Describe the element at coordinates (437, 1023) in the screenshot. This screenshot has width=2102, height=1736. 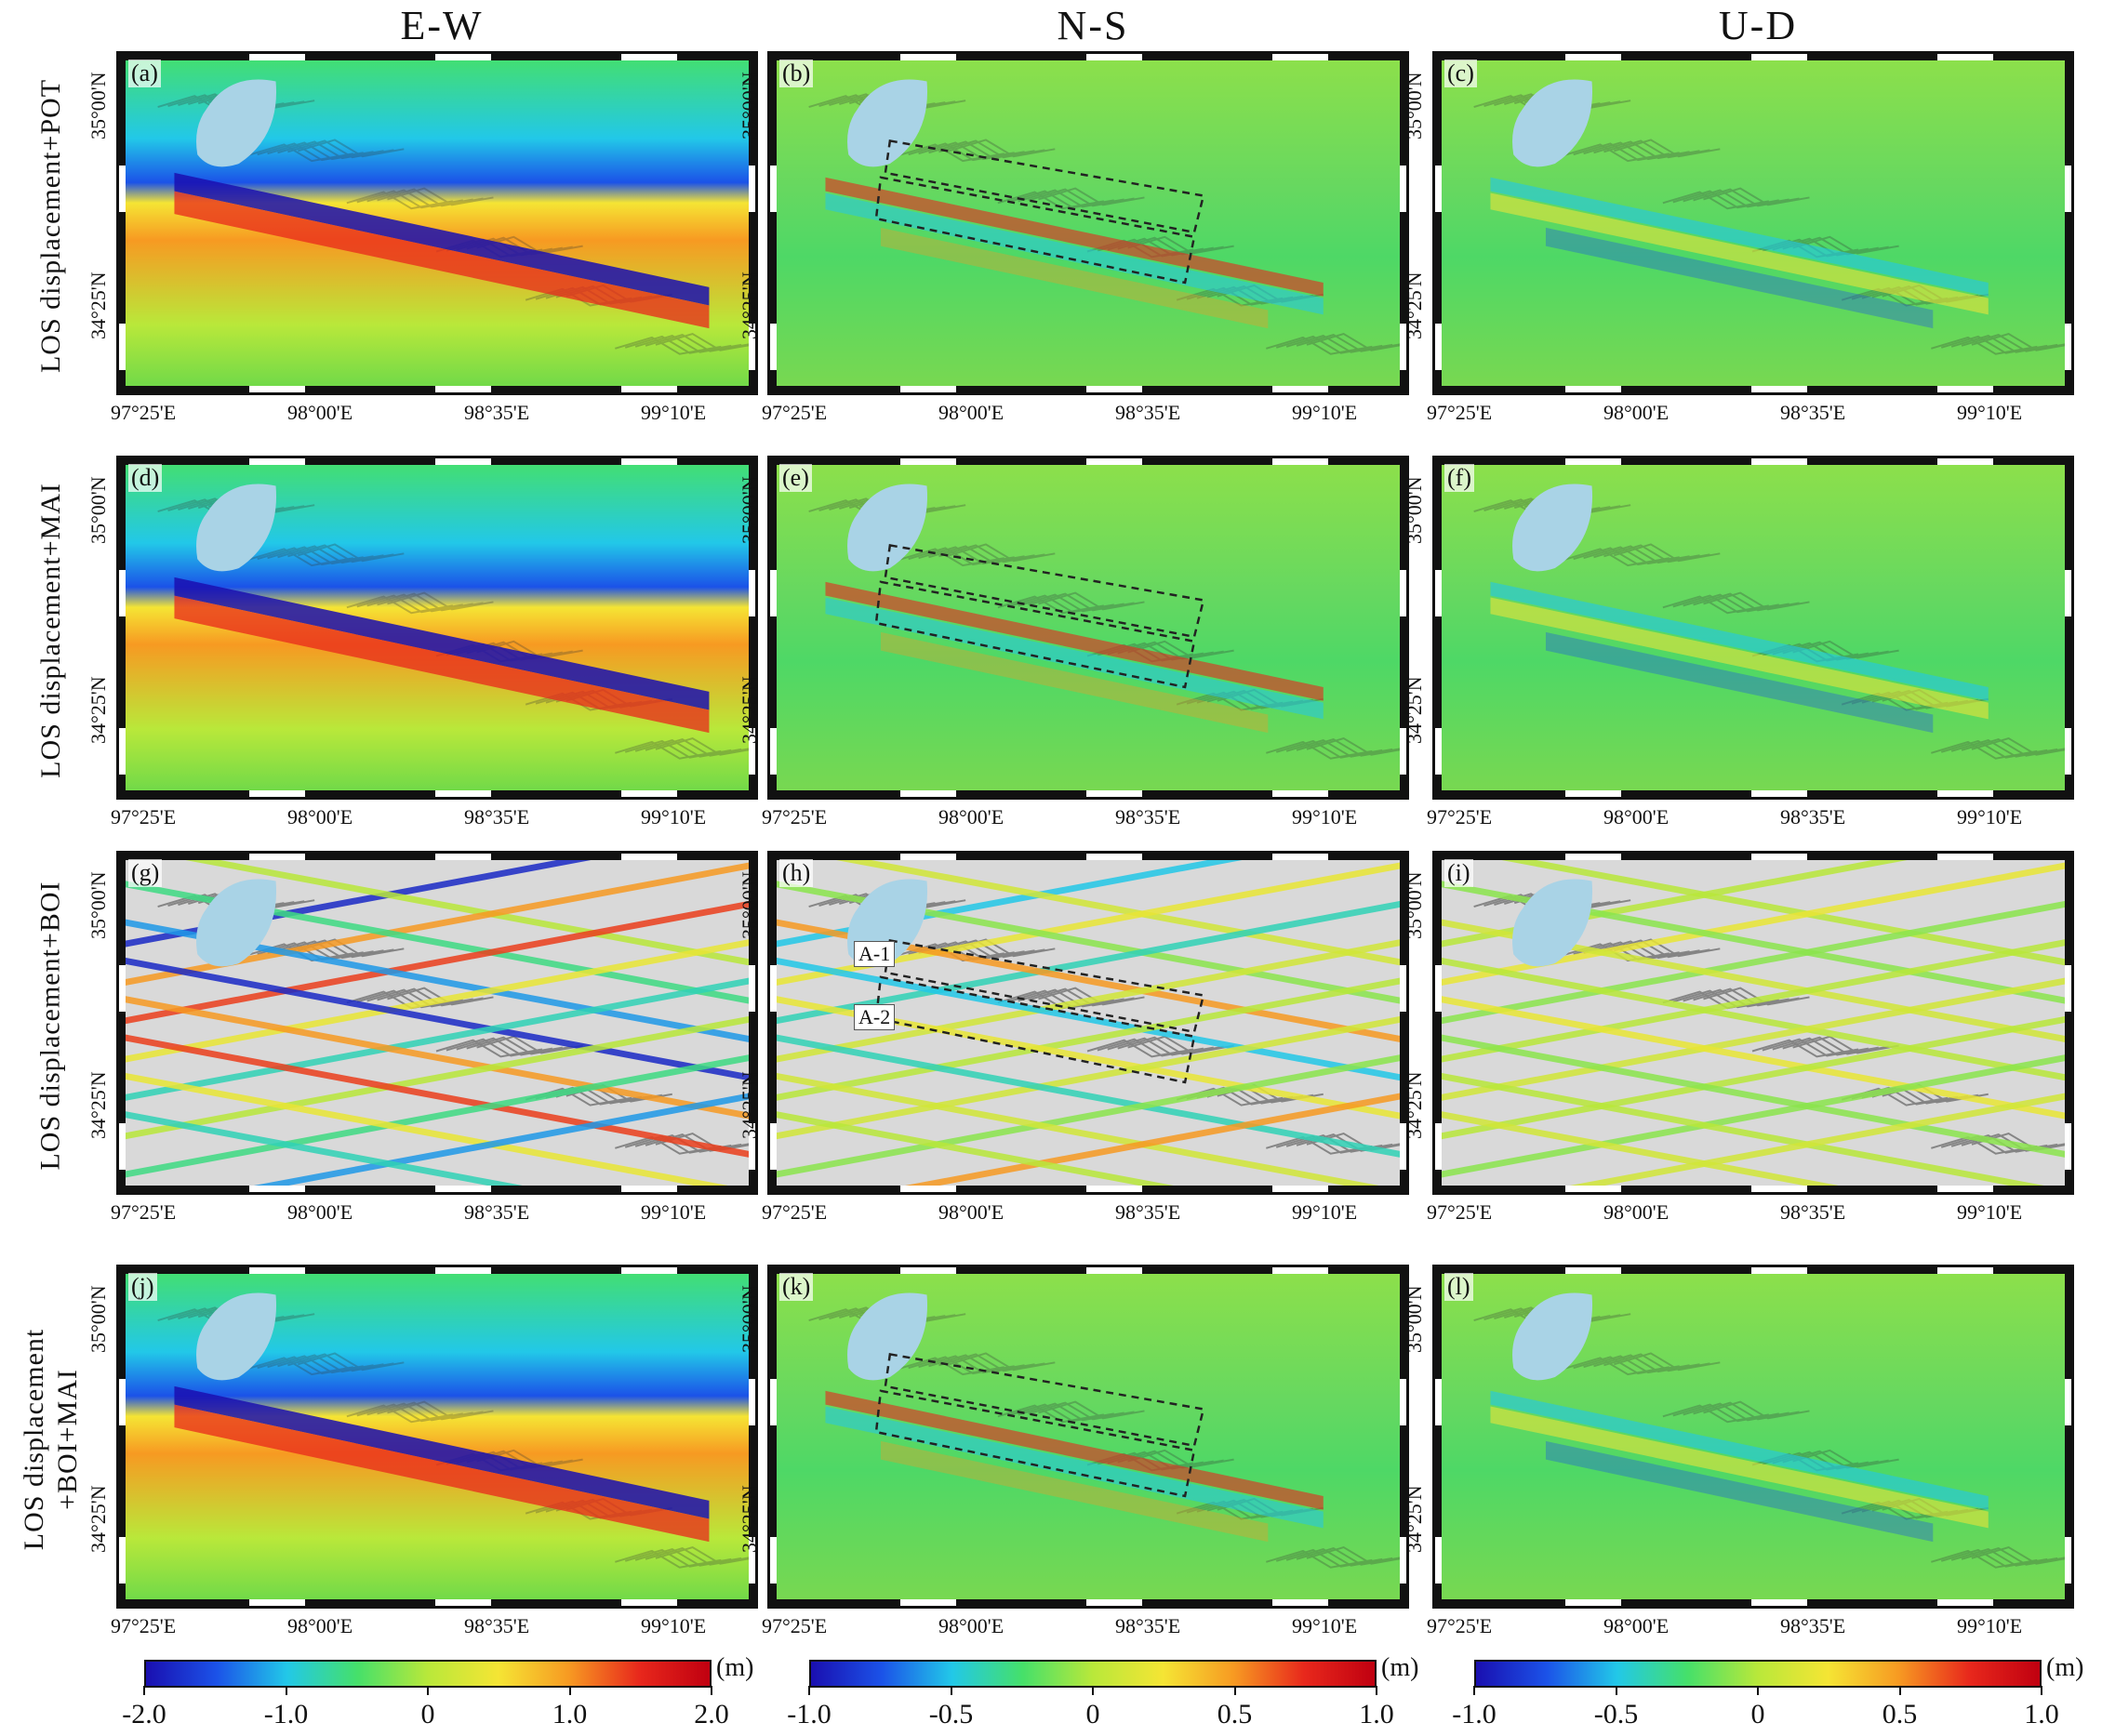
I see `map-panel: (g)` at that location.